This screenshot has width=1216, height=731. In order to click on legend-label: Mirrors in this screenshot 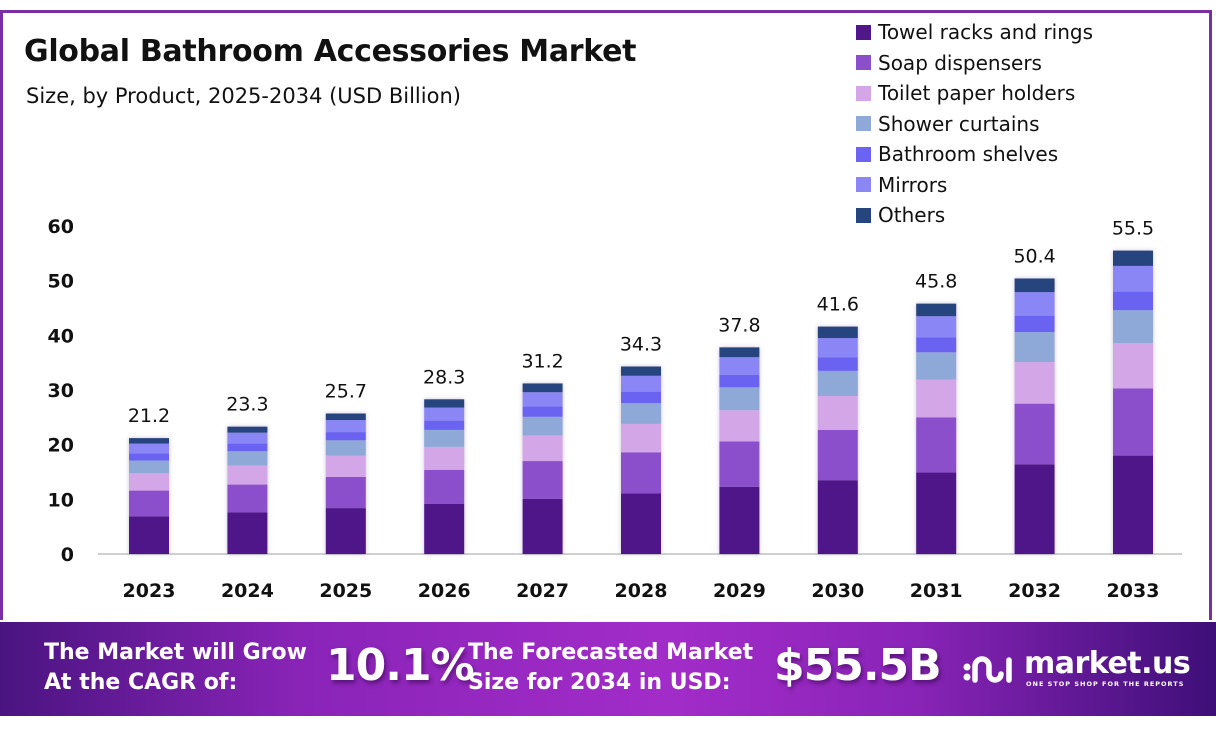, I will do `click(913, 184)`.